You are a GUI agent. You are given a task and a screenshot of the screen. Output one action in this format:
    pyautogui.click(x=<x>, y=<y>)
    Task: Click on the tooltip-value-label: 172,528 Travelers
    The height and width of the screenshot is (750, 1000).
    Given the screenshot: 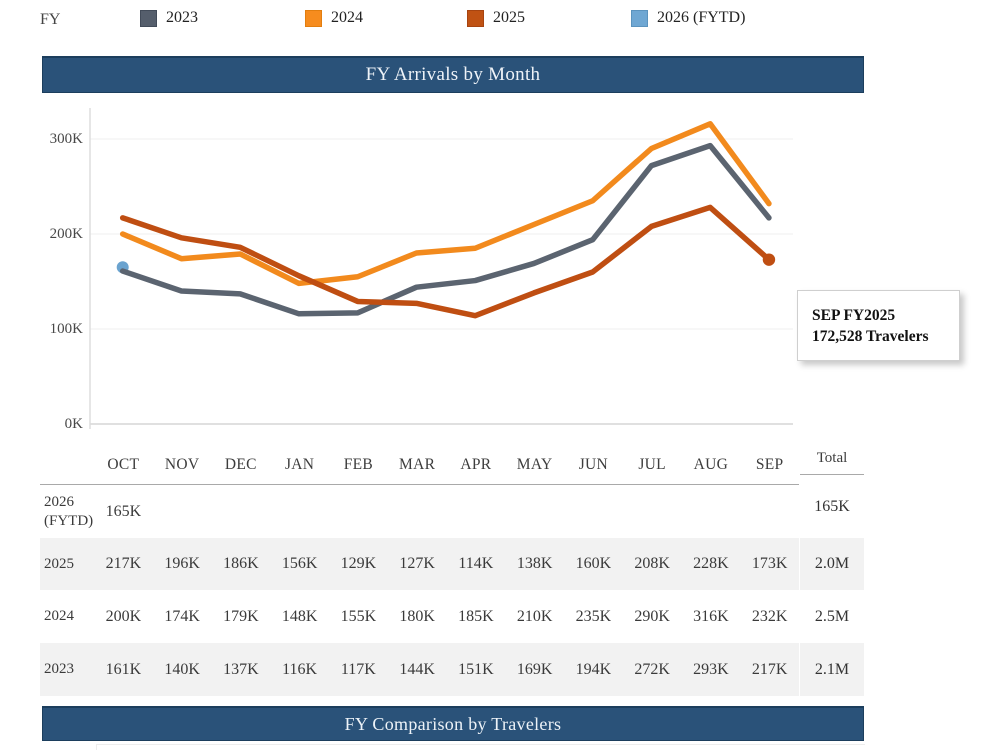 What is the action you would take?
    pyautogui.click(x=870, y=336)
    